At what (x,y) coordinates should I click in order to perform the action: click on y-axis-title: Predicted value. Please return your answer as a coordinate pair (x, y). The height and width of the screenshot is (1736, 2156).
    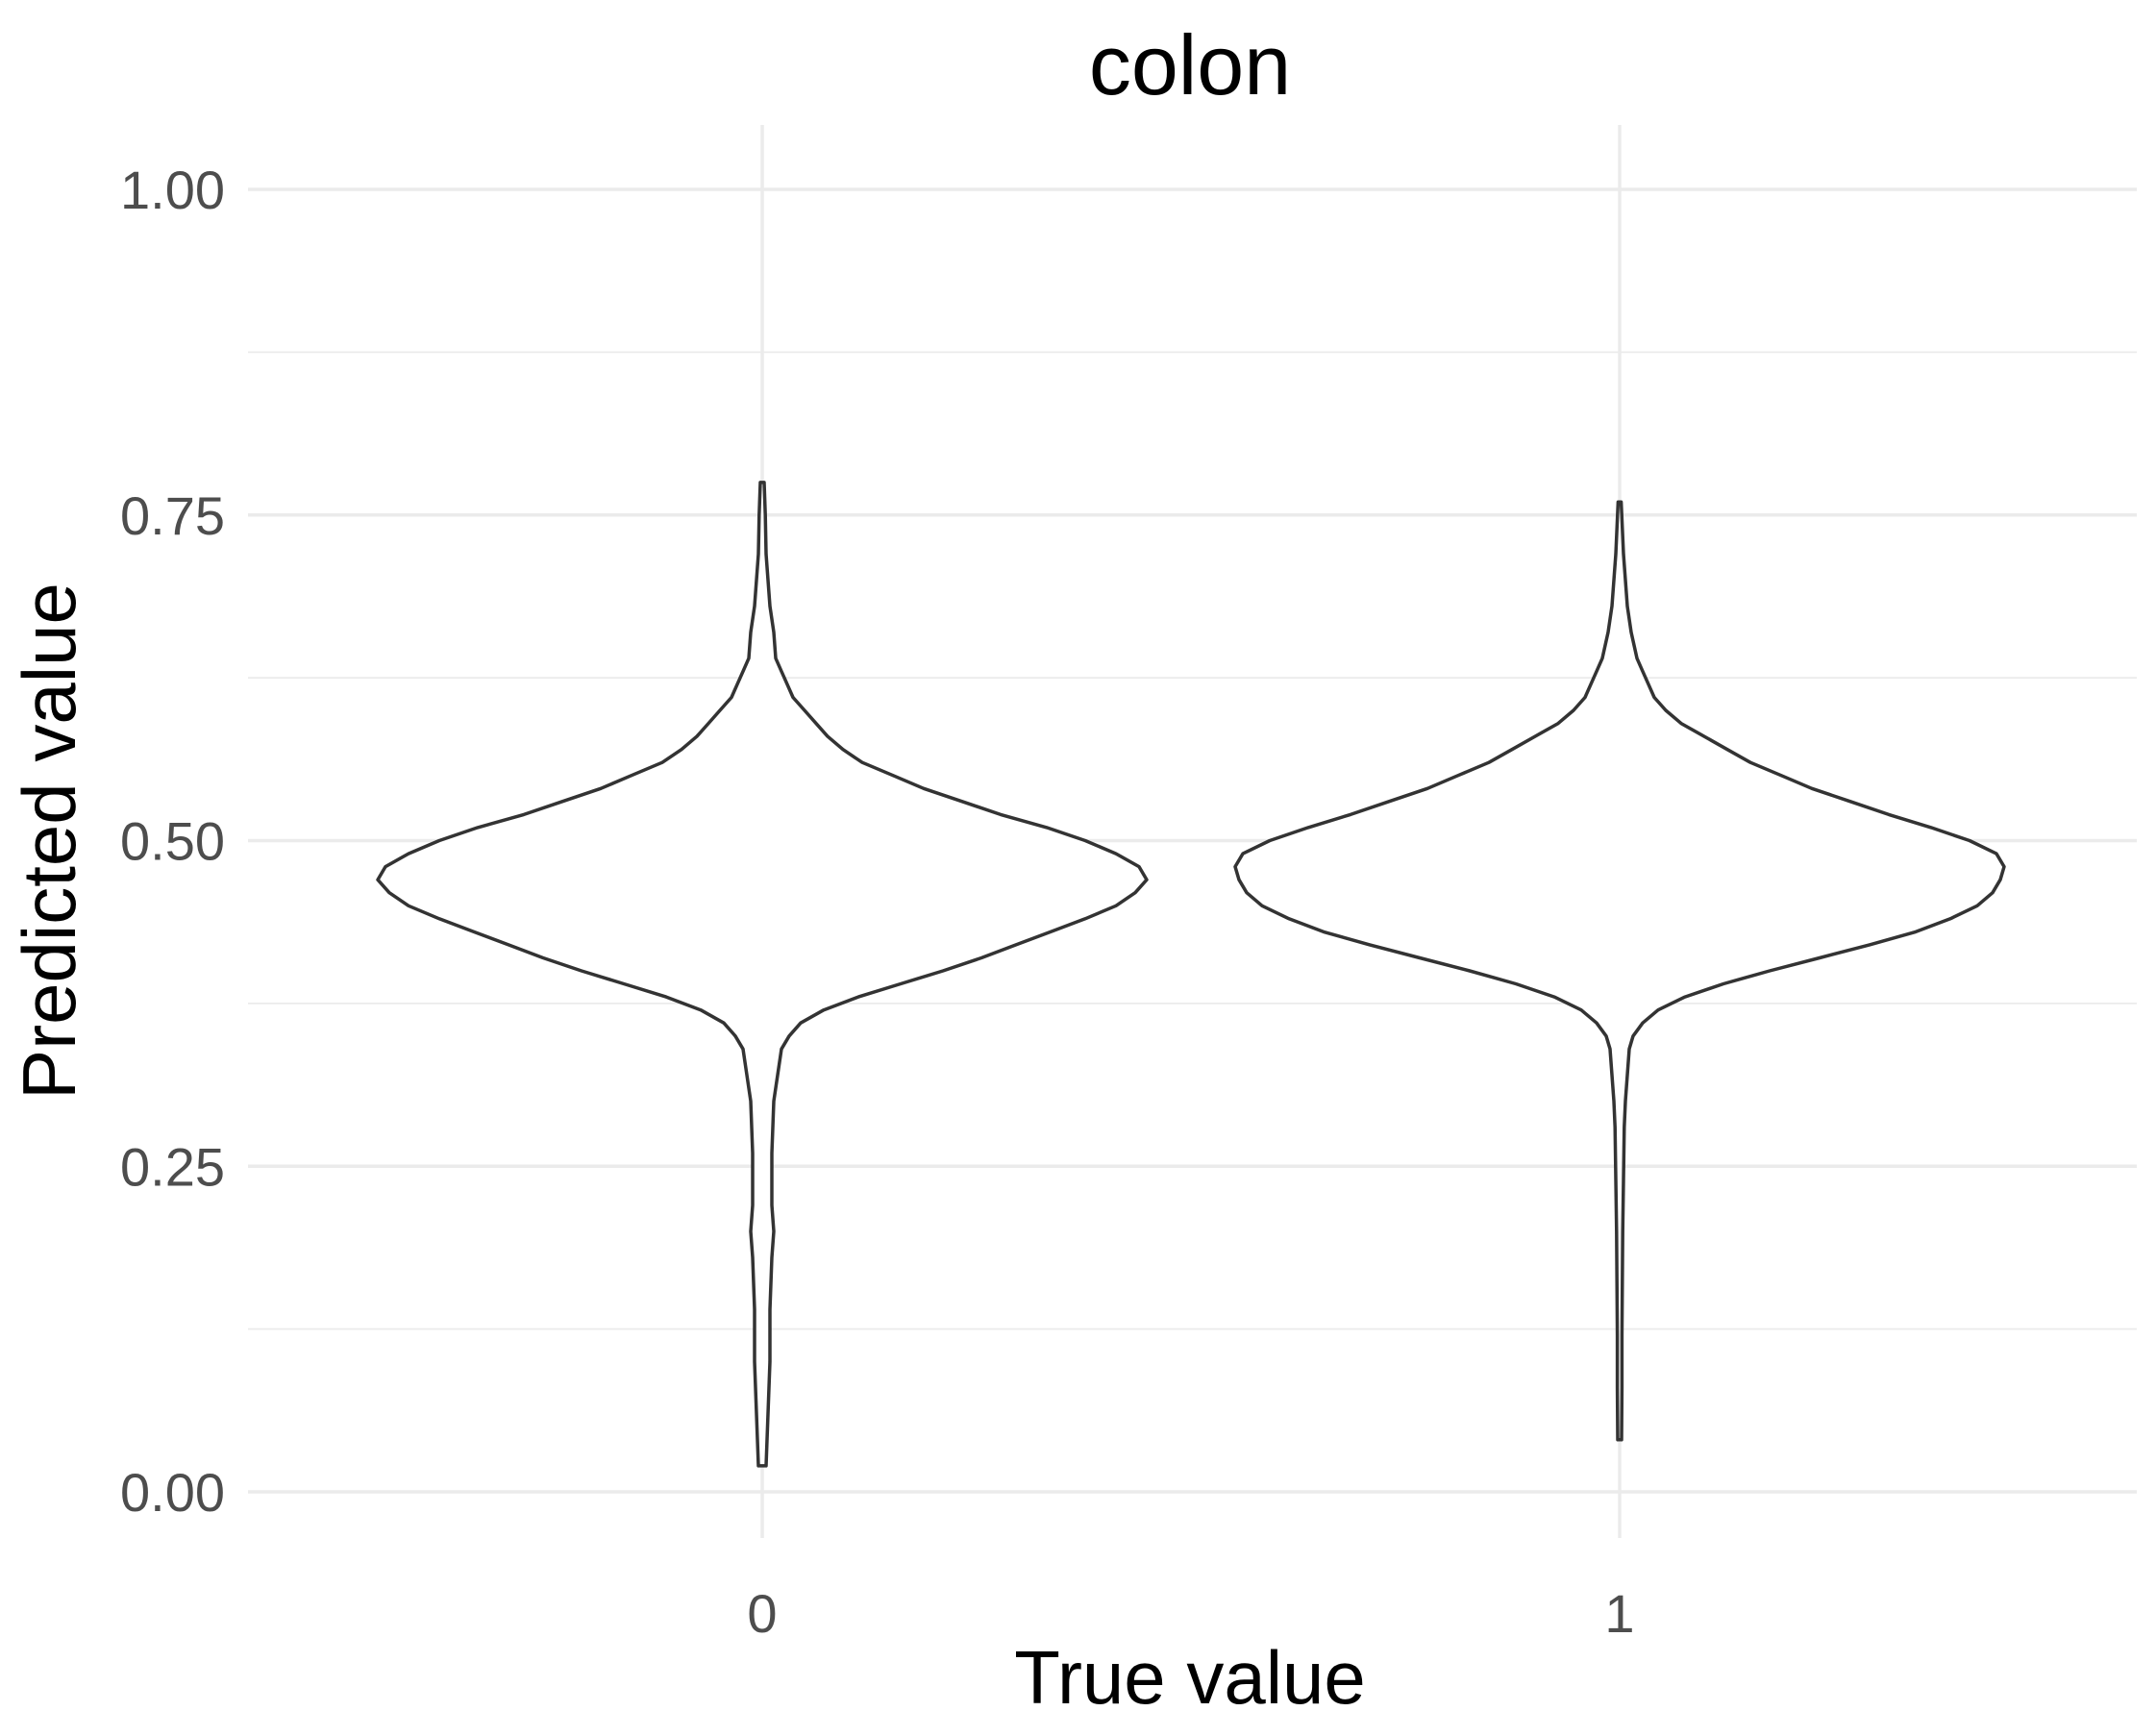
    Looking at the image, I should click on (49, 841).